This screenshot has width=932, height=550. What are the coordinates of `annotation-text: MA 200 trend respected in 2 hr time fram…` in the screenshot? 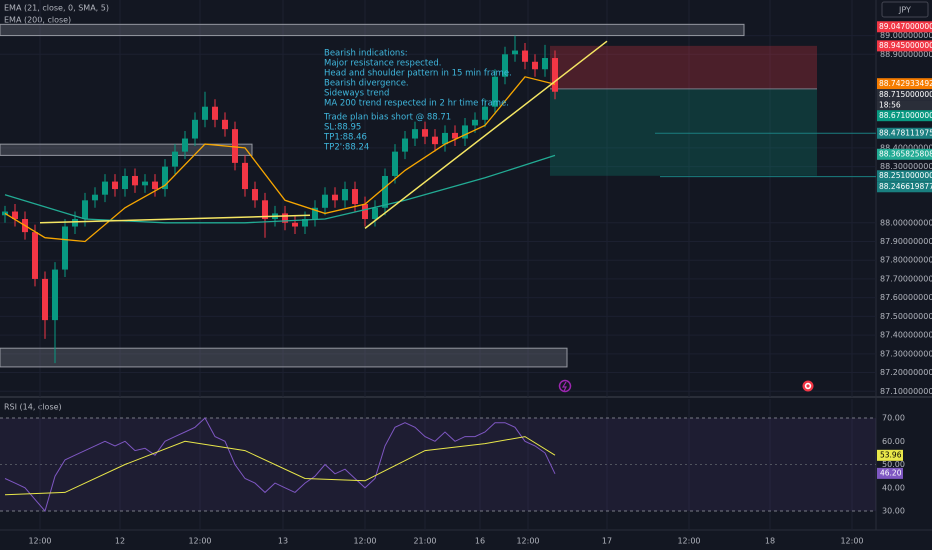 It's located at (416, 104).